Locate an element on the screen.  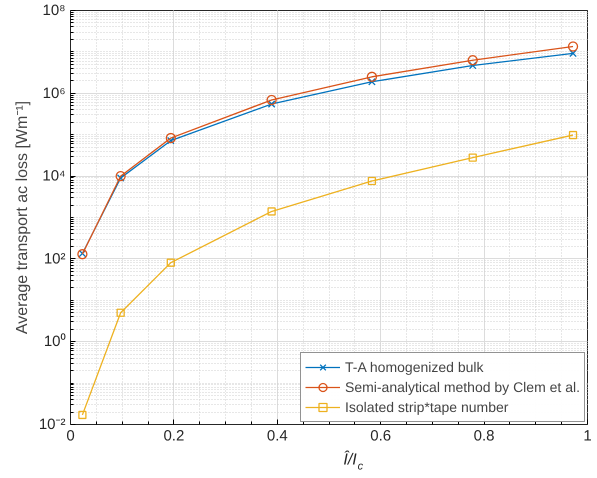
x-tick-label: 0 is located at coordinates (70, 436).